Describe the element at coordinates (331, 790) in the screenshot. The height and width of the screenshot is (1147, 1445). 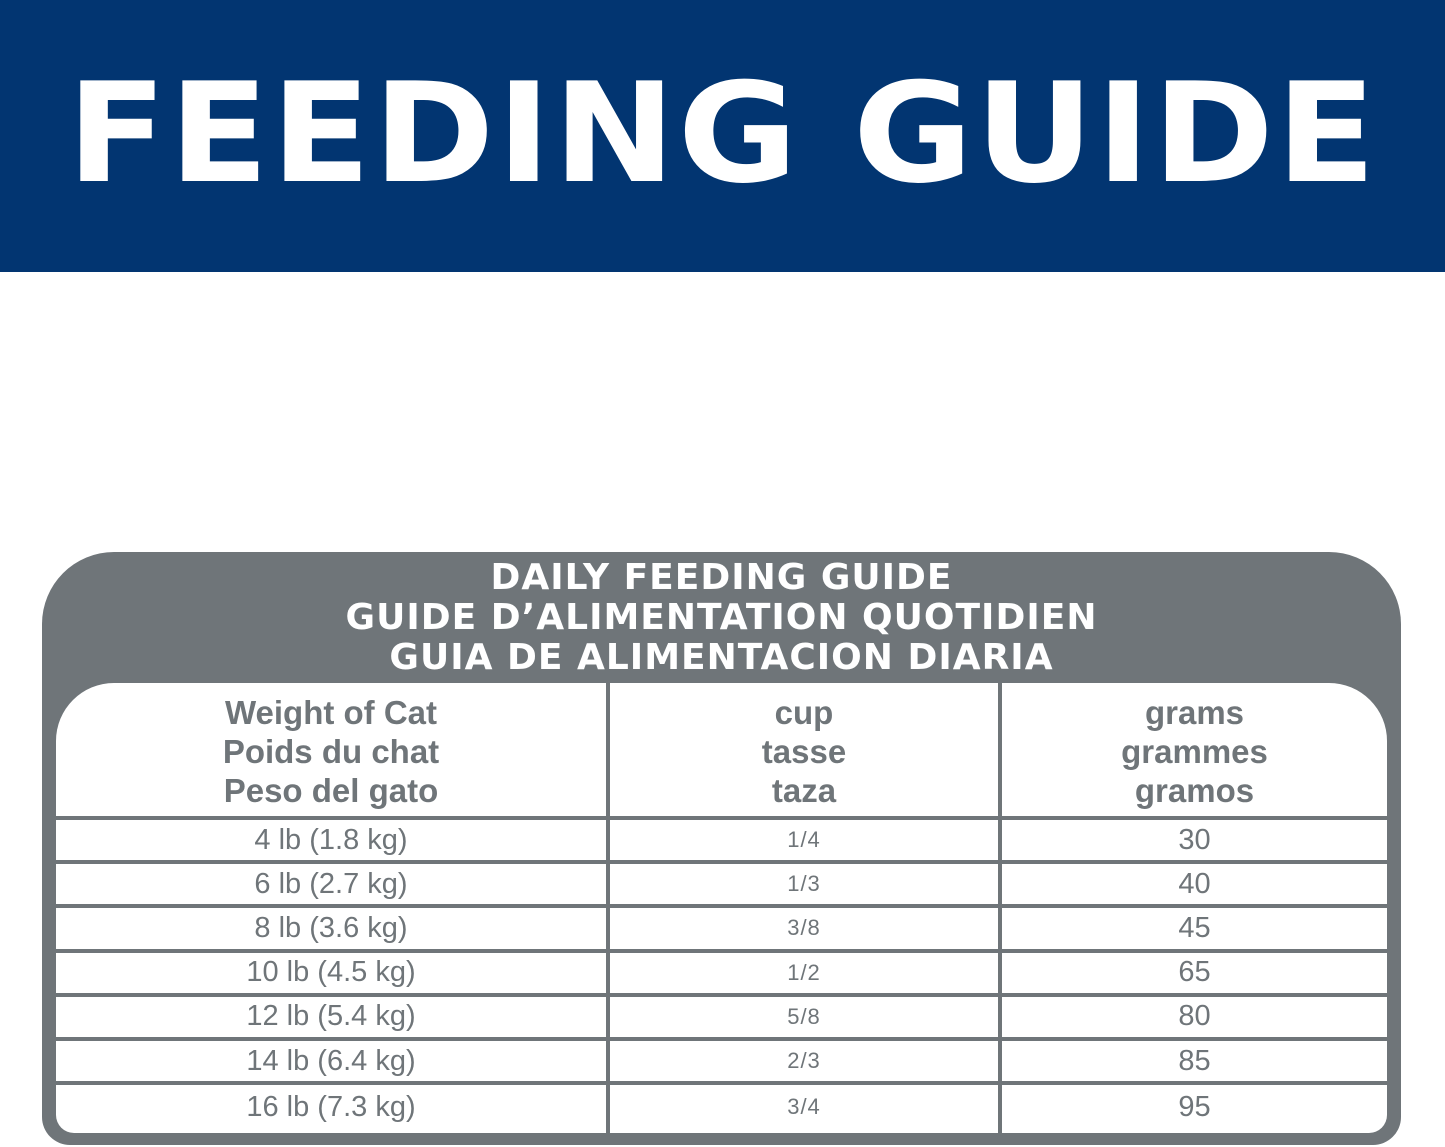
I see `header-weight-es: Peso del gato` at that location.